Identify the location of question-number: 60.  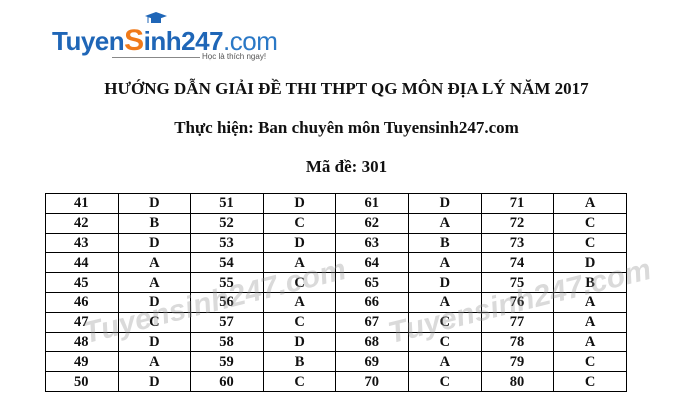
(227, 381).